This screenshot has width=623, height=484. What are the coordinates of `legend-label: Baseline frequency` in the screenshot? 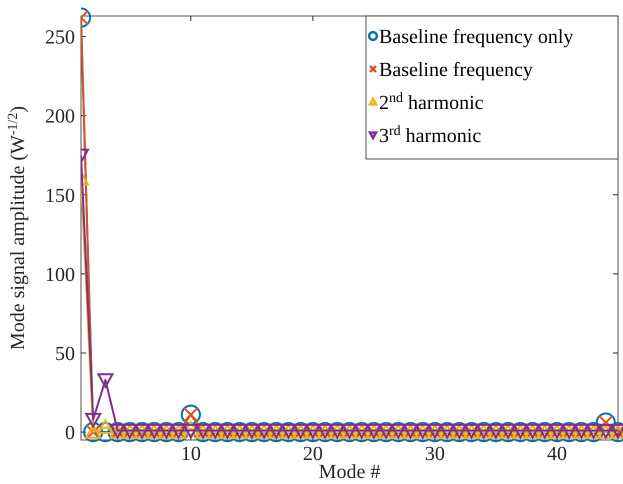 It's located at (456, 70).